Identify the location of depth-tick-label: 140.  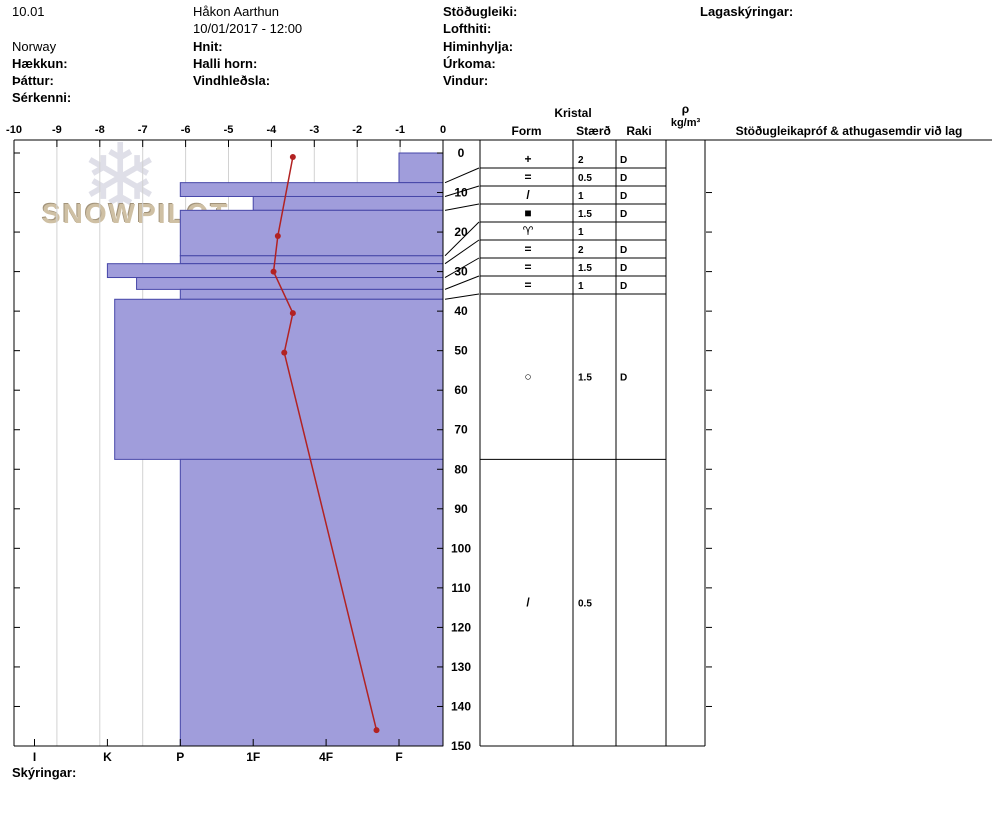
(461, 706).